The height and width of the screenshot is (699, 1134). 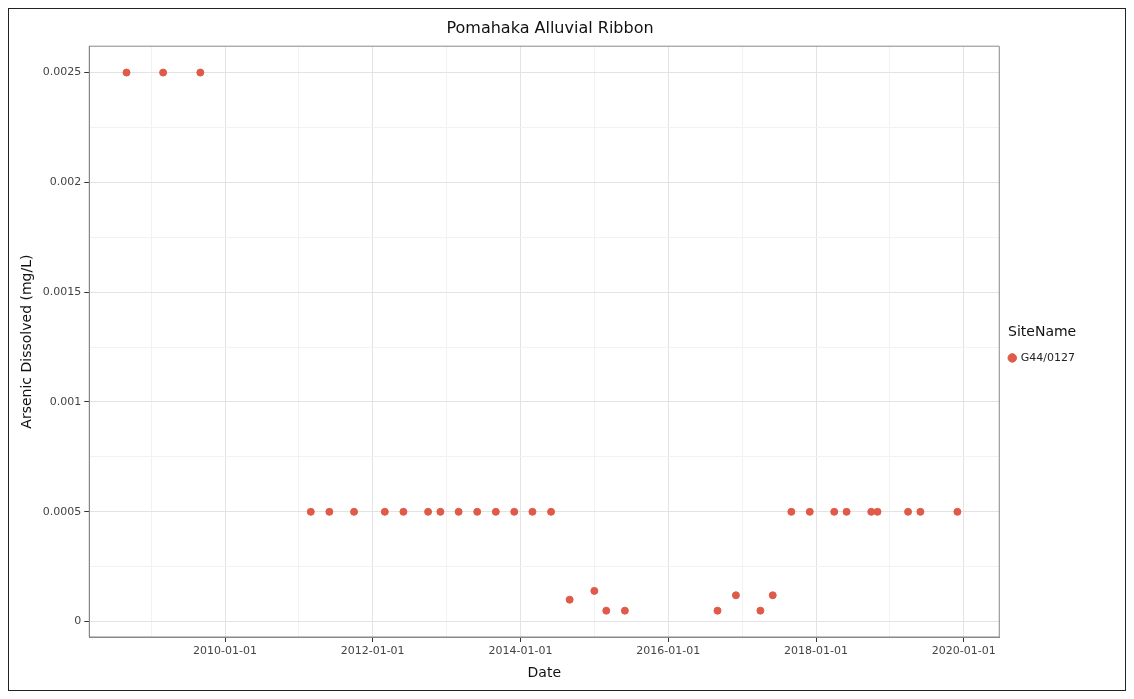 What do you see at coordinates (963, 651) in the screenshot?
I see `x-tick-label: 2020-01-01` at bounding box center [963, 651].